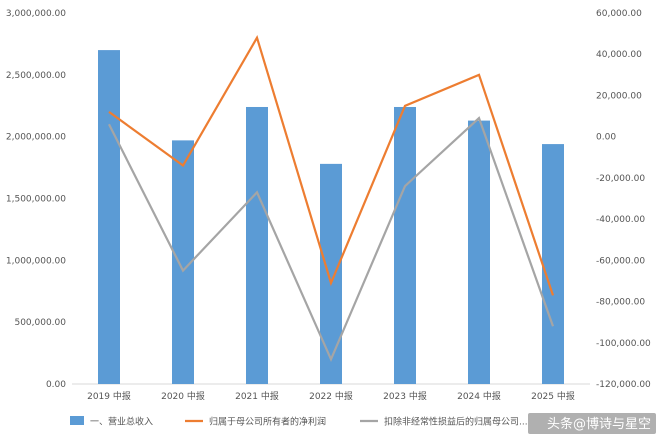  Describe the element at coordinates (623, 344) in the screenshot. I see `y-right-tick-label: -100,000.00` at that location.